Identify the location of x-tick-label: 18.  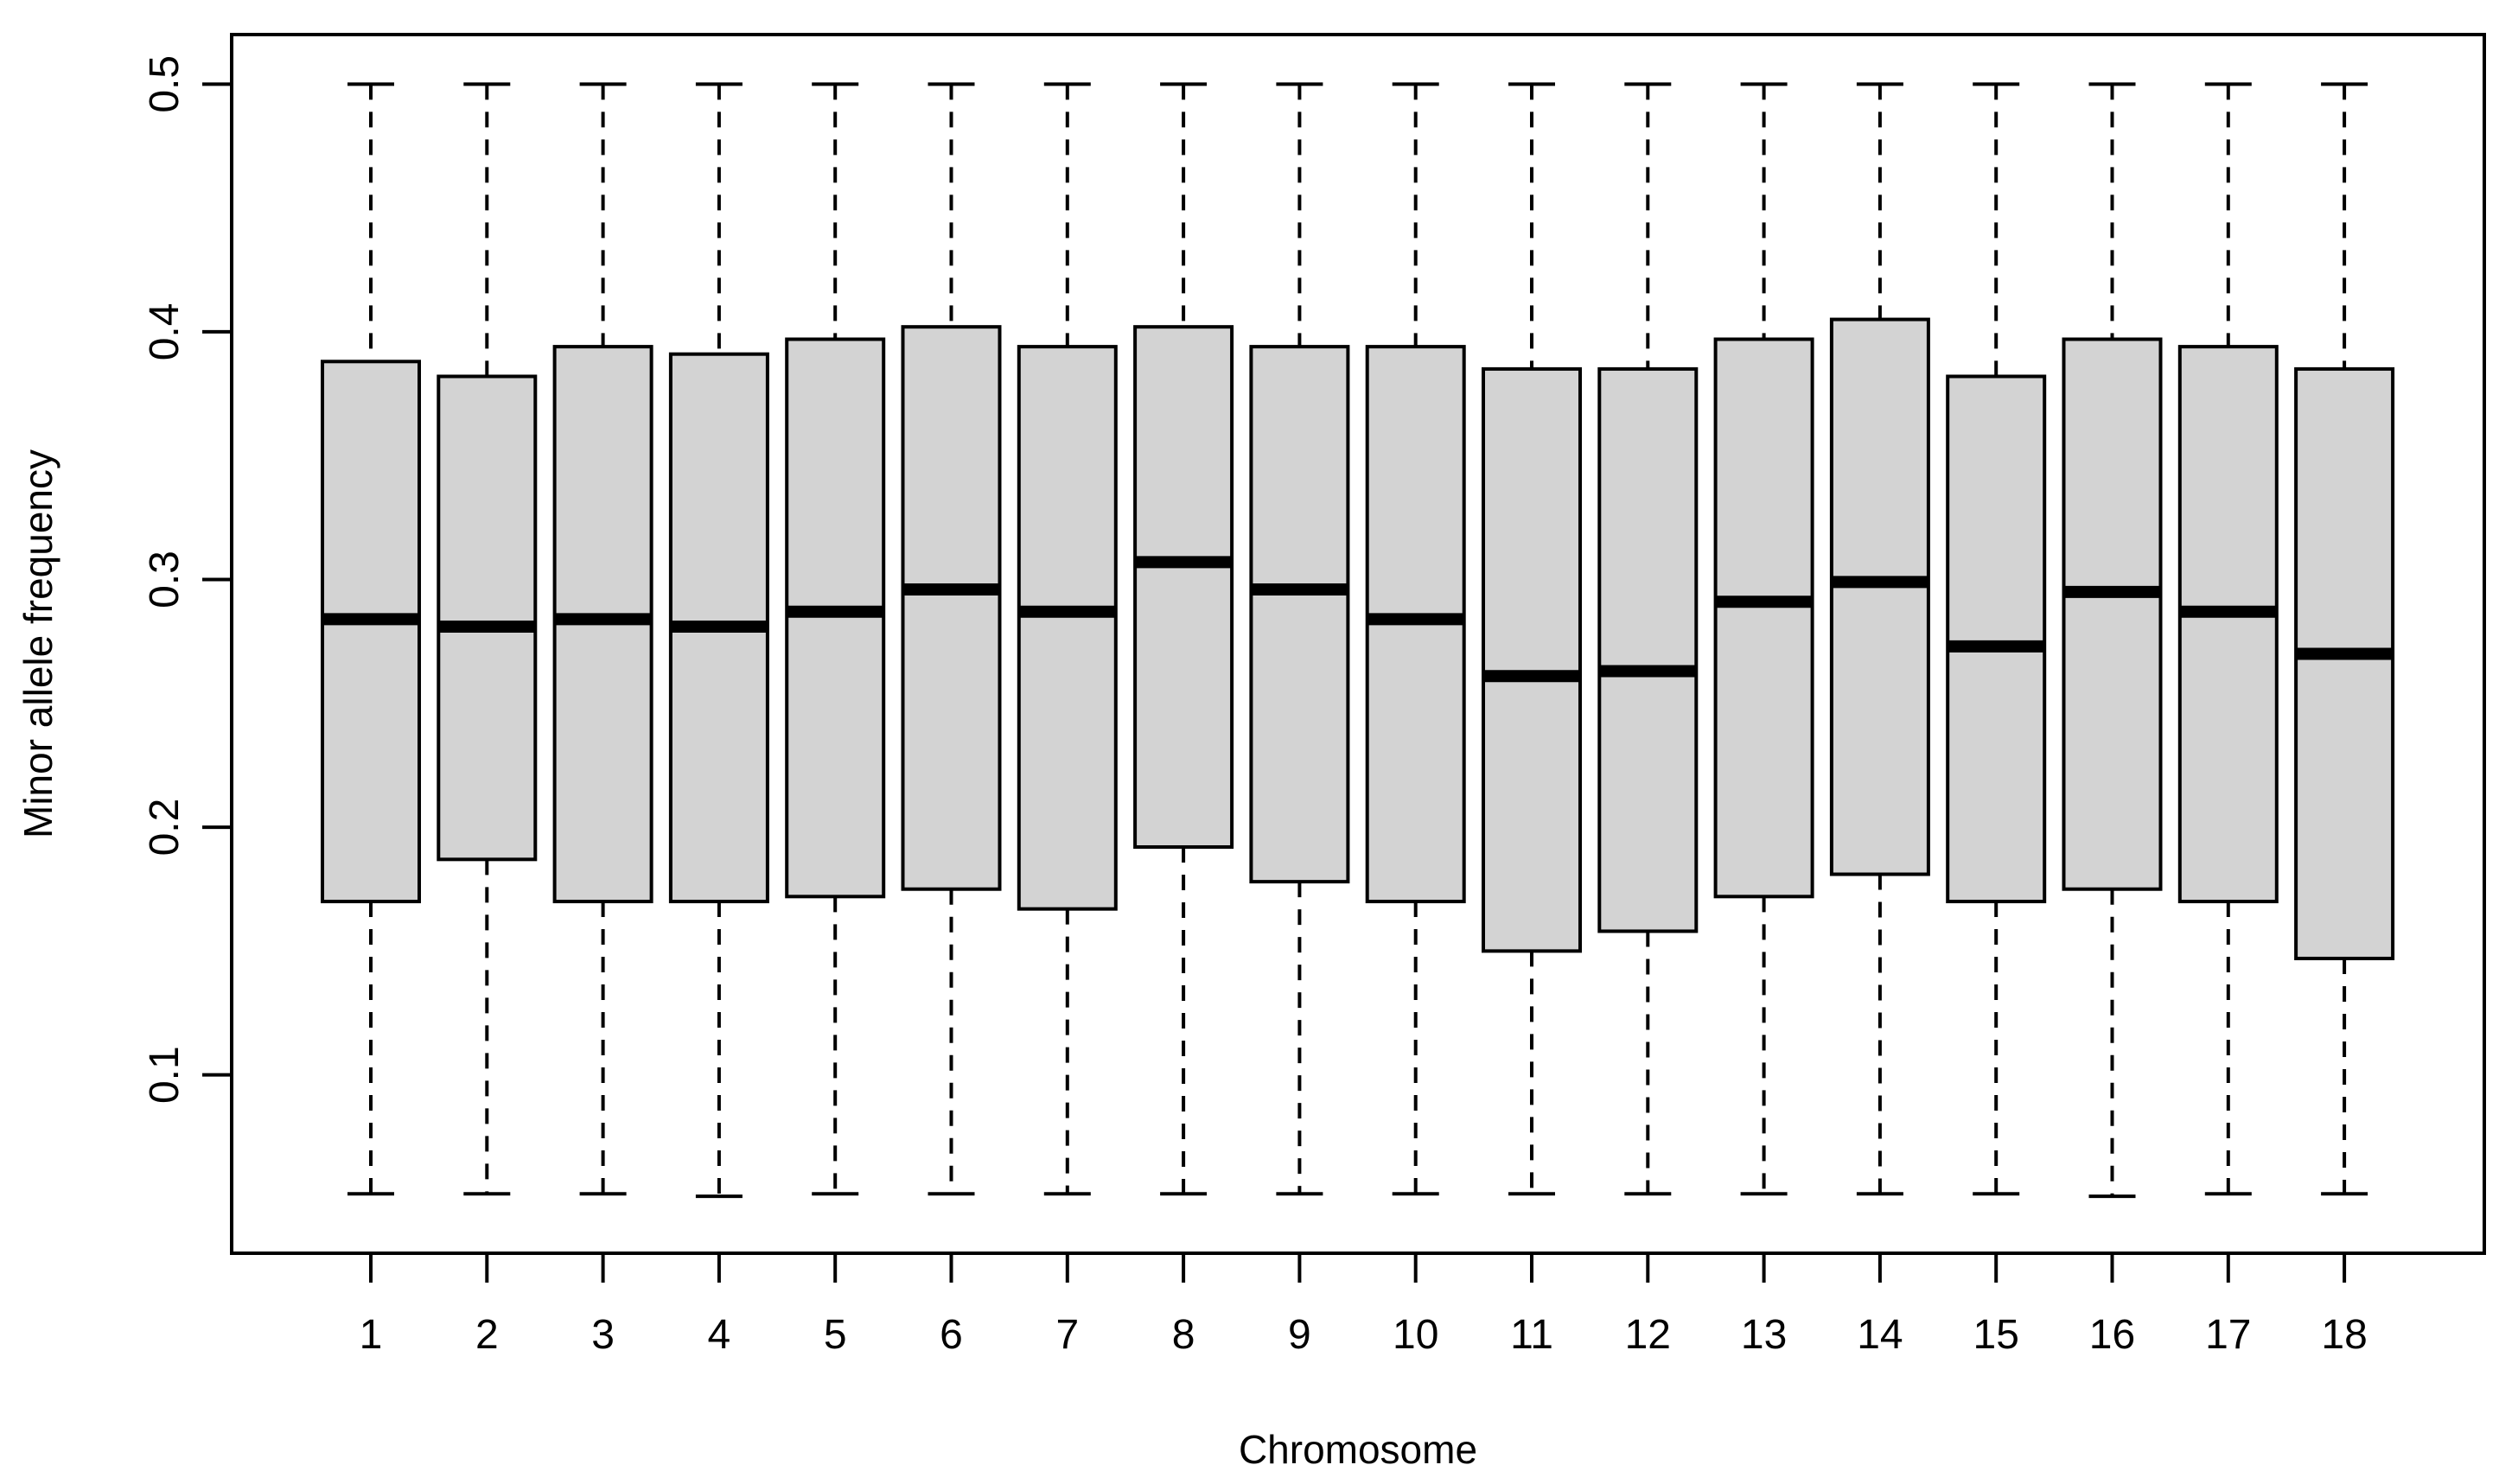
(2344, 1335).